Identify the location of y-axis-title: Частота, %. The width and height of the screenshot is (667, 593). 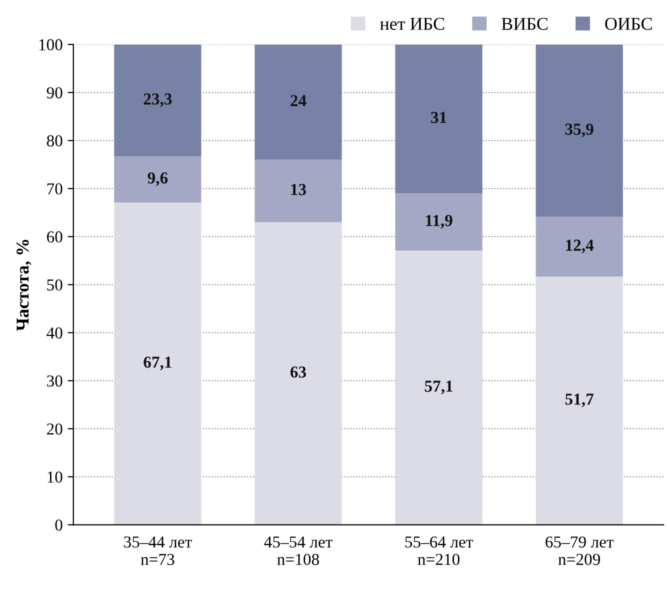
(24, 285).